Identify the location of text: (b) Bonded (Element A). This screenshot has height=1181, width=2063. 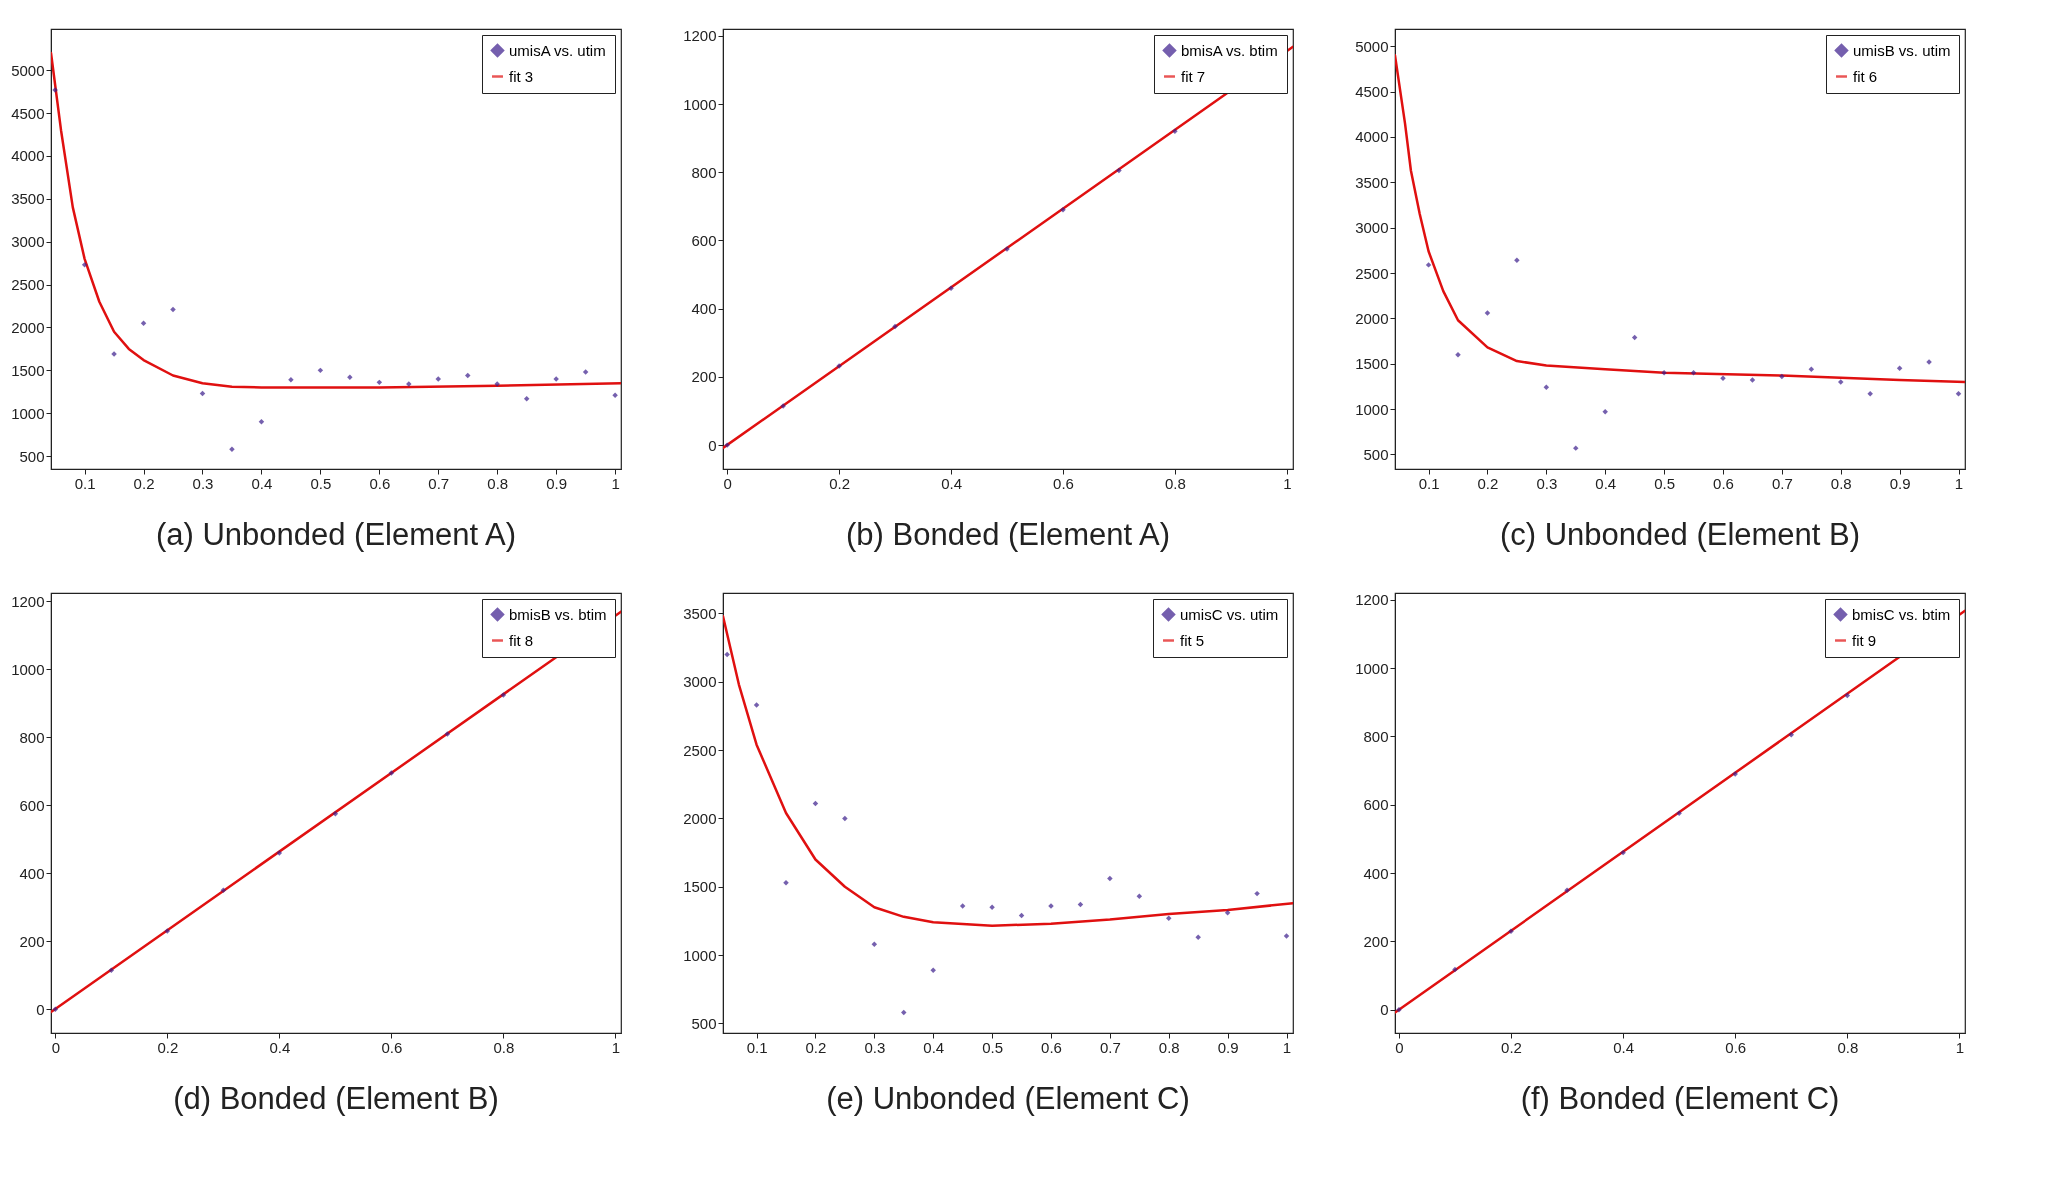
(1008, 534).